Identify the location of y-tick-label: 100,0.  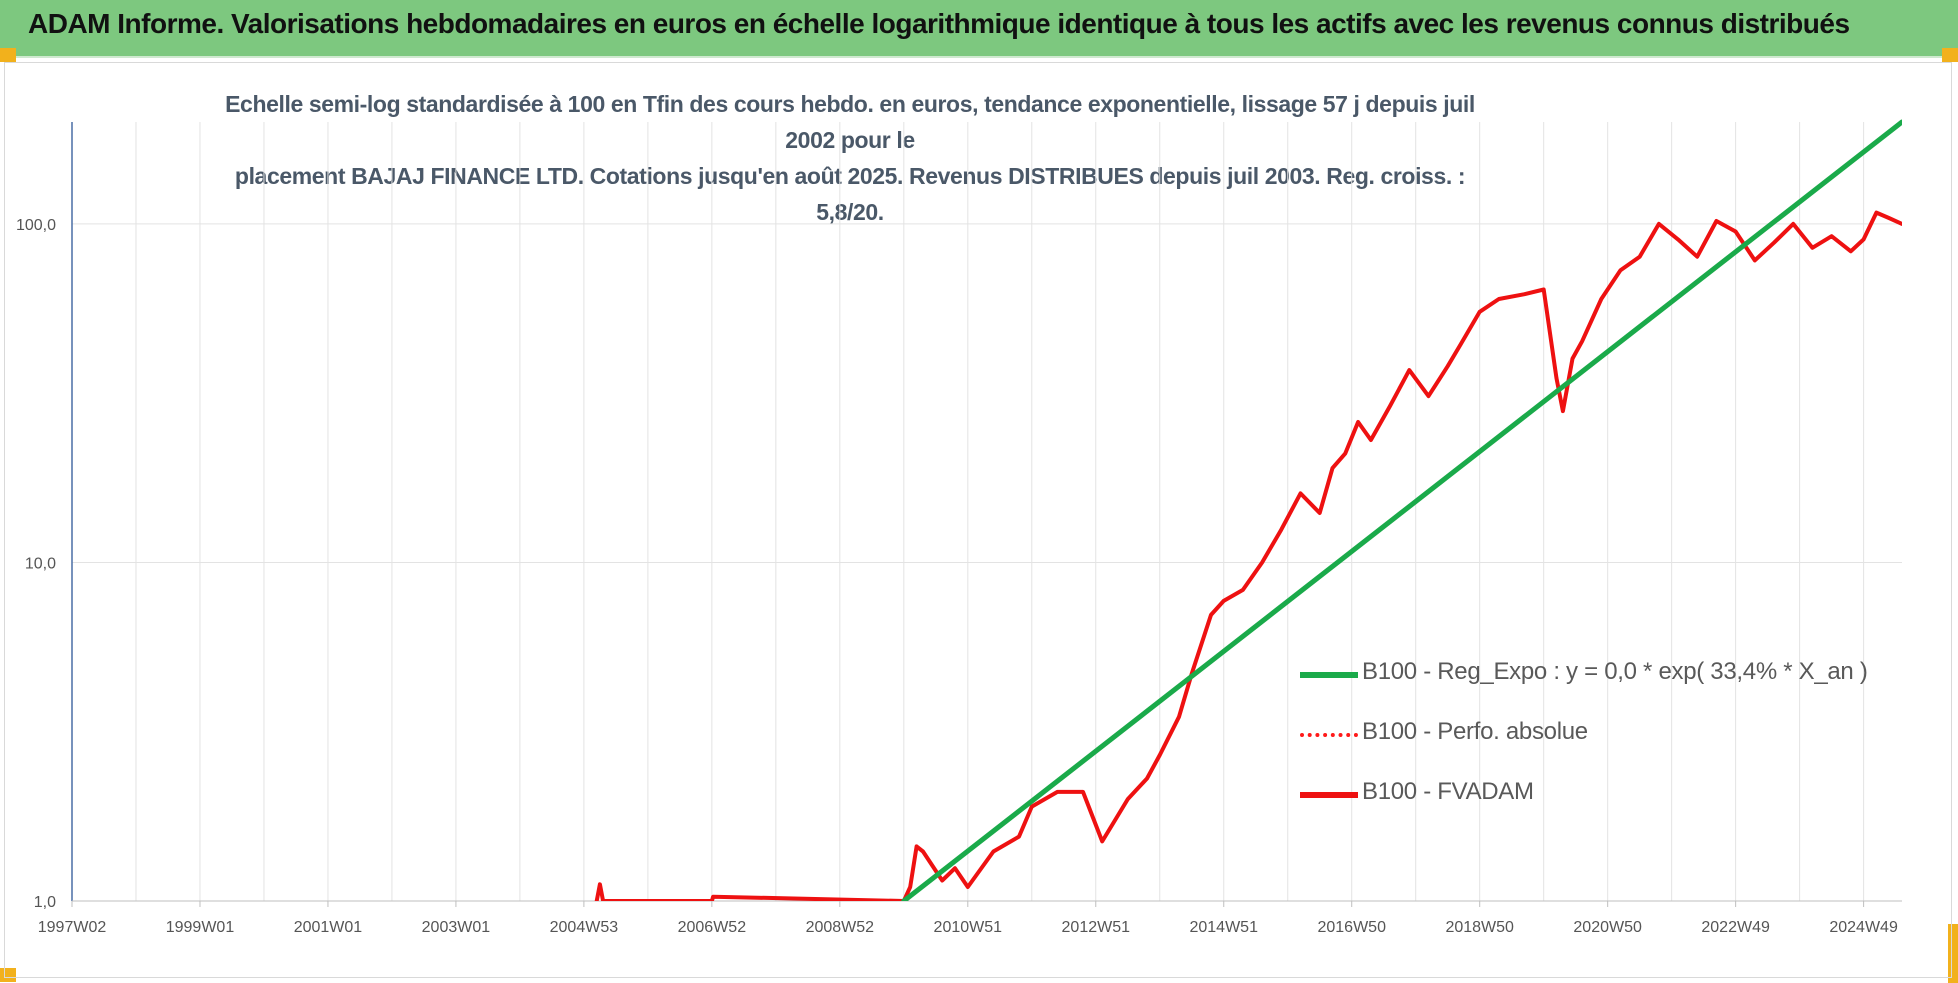
(36, 225).